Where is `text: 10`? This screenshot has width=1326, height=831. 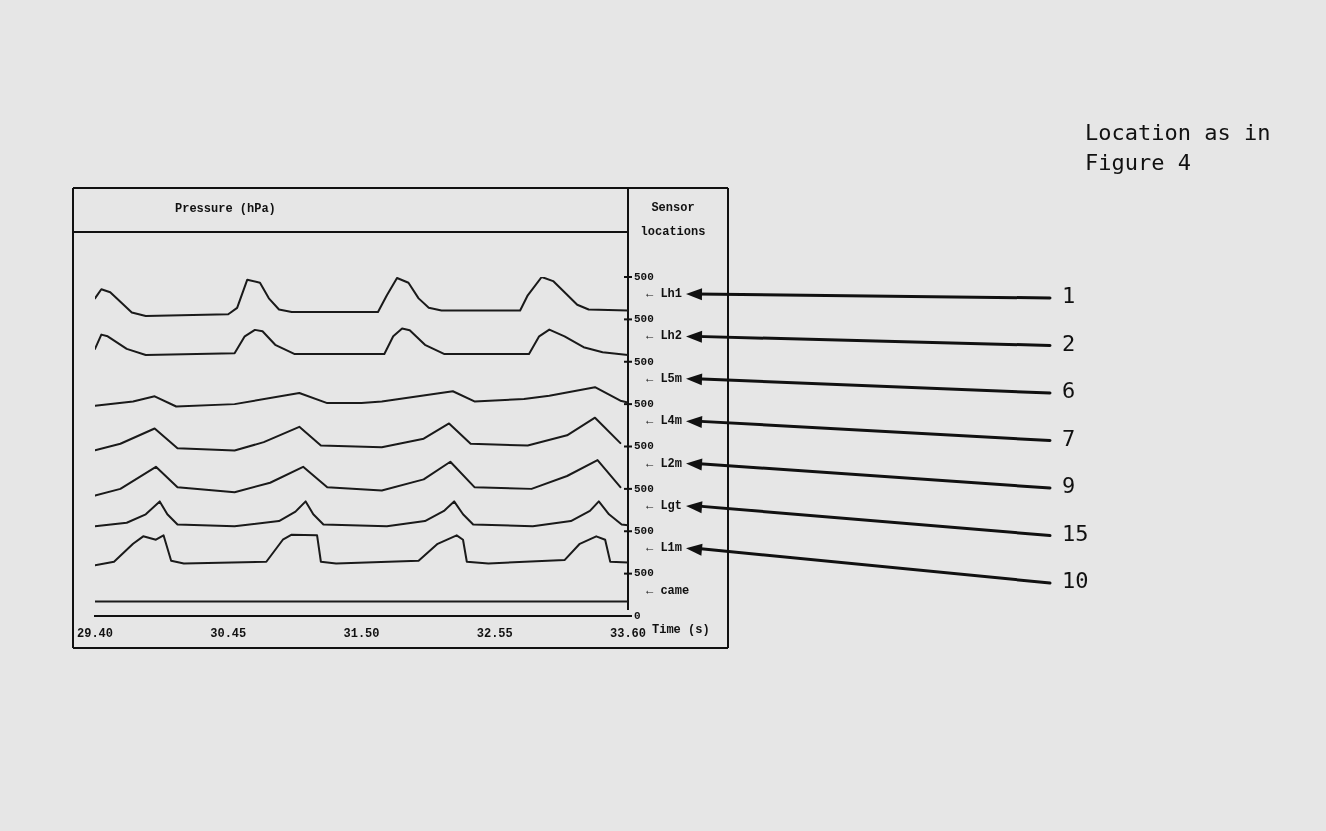
text: 10 is located at coordinates (1075, 580).